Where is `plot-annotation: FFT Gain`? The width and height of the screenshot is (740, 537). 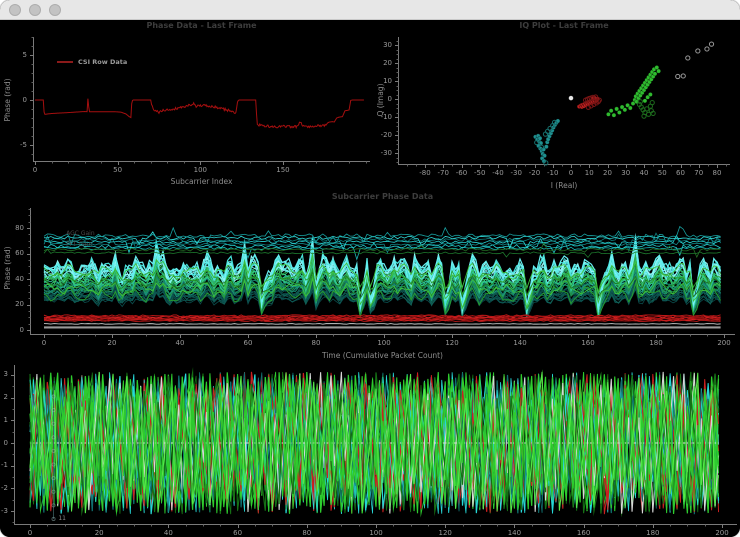 plot-annotation: FFT Gain is located at coordinates (79, 244).